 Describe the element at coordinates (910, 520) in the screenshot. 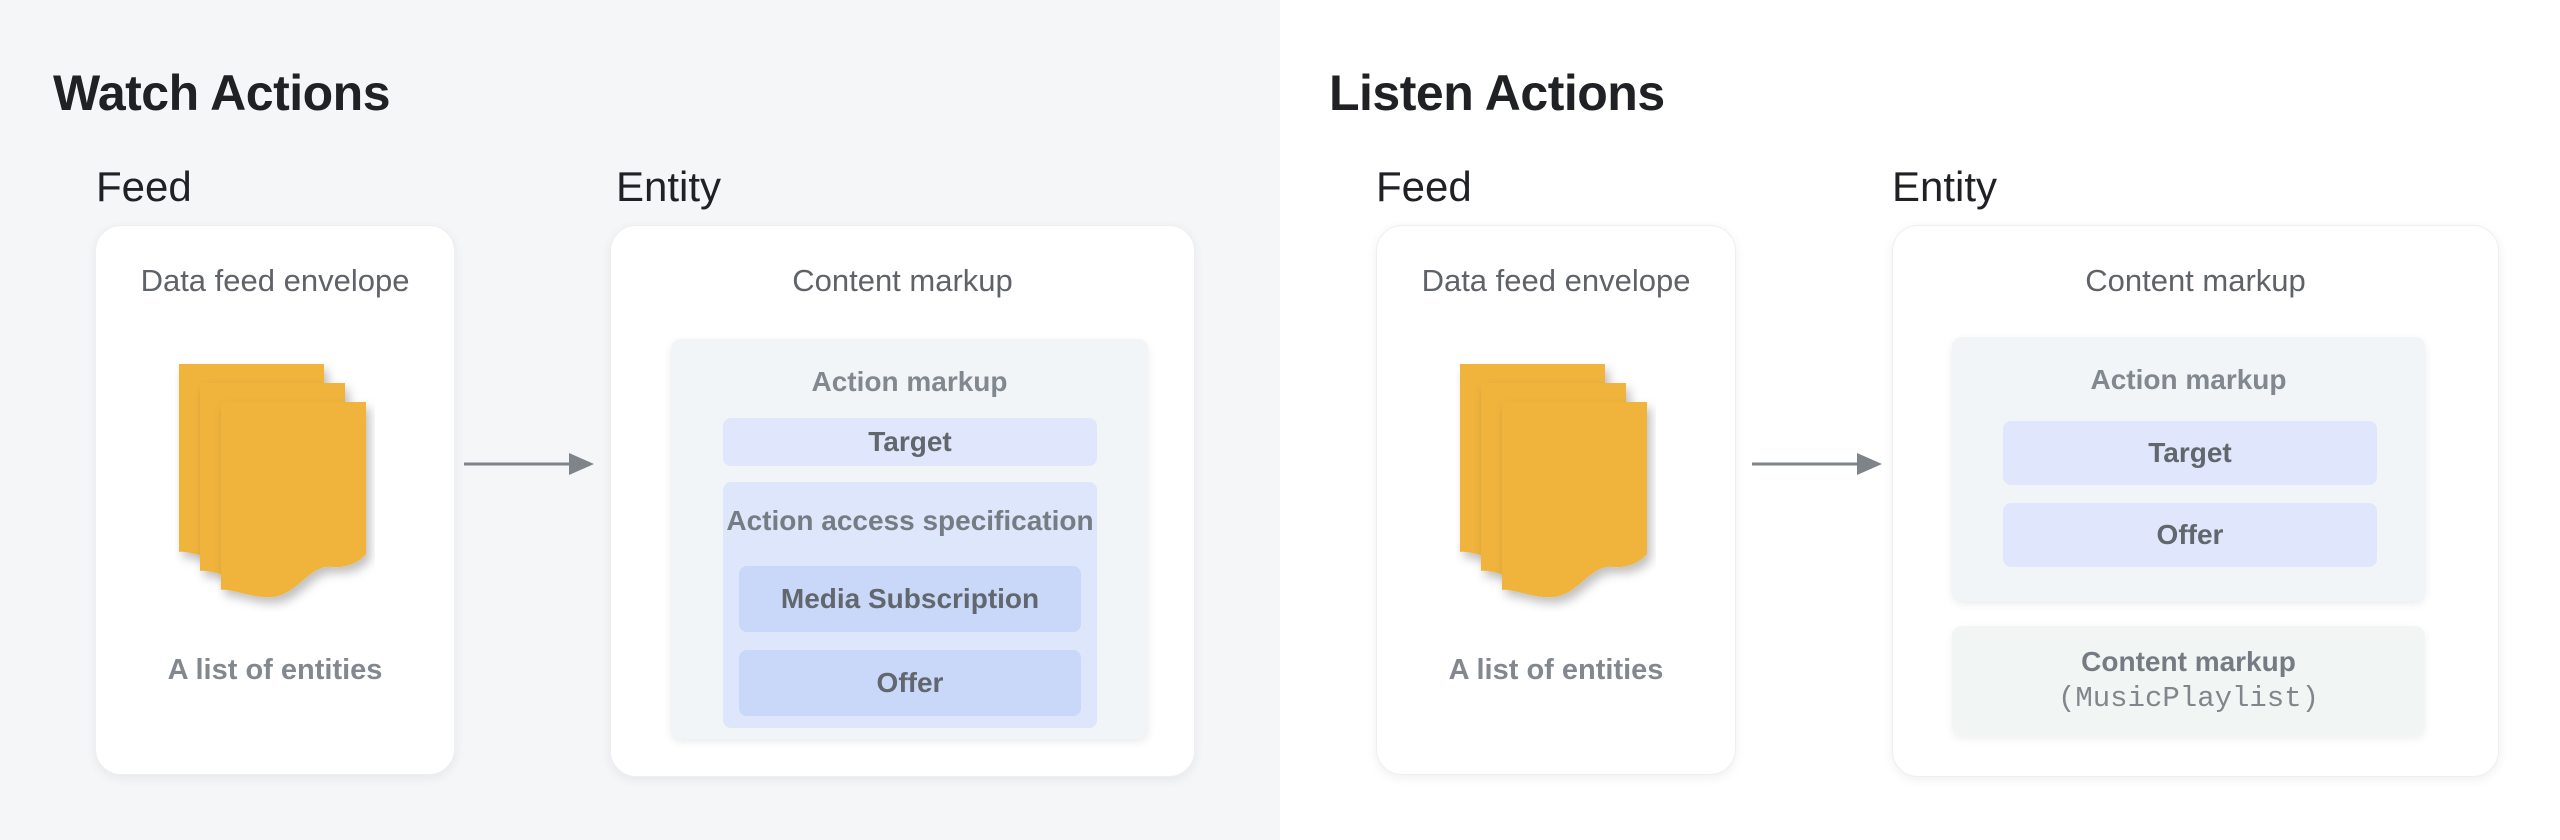

I see `action-access-specification-label: Action access specification` at that location.